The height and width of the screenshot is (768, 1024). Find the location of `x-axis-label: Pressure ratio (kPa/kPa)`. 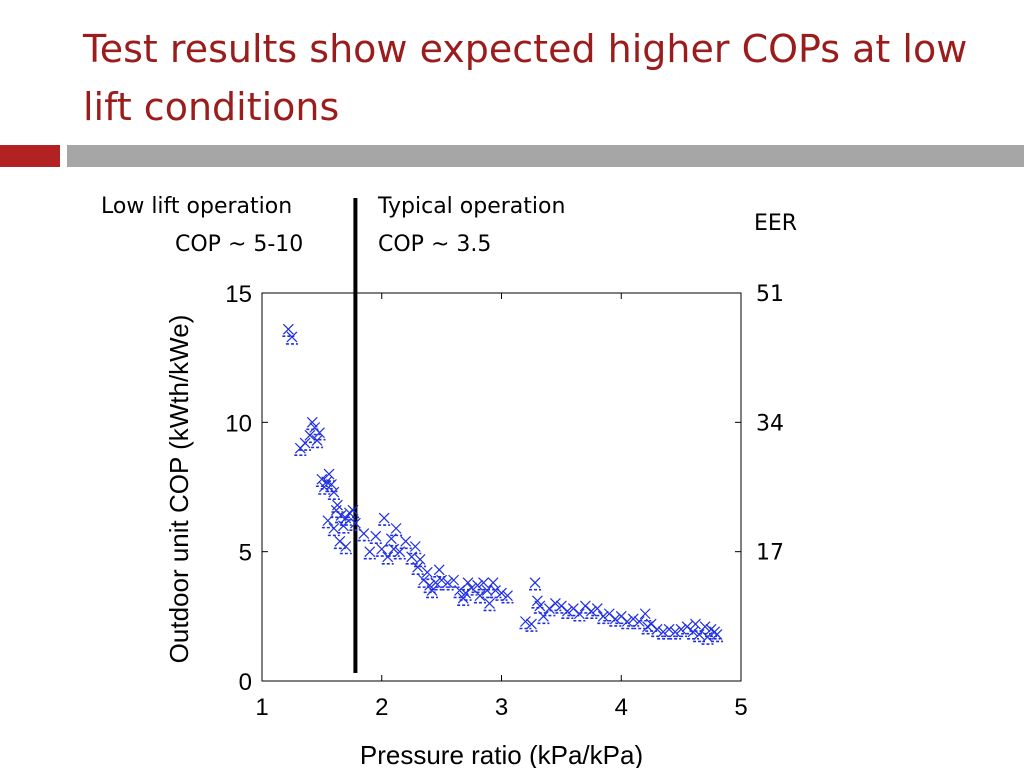

x-axis-label: Pressure ratio (kPa/kPa) is located at coordinates (501, 754).